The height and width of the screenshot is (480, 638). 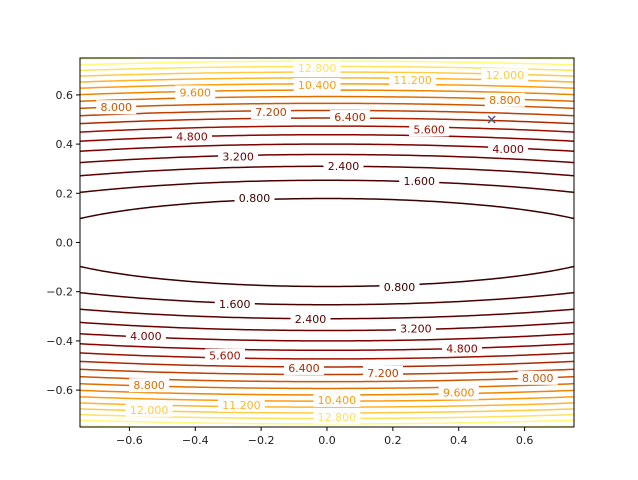 I want to click on x-axis: −0.6 −0.4 −0.2 0.0 0.2 0.4 0.6, so click(x=324, y=437).